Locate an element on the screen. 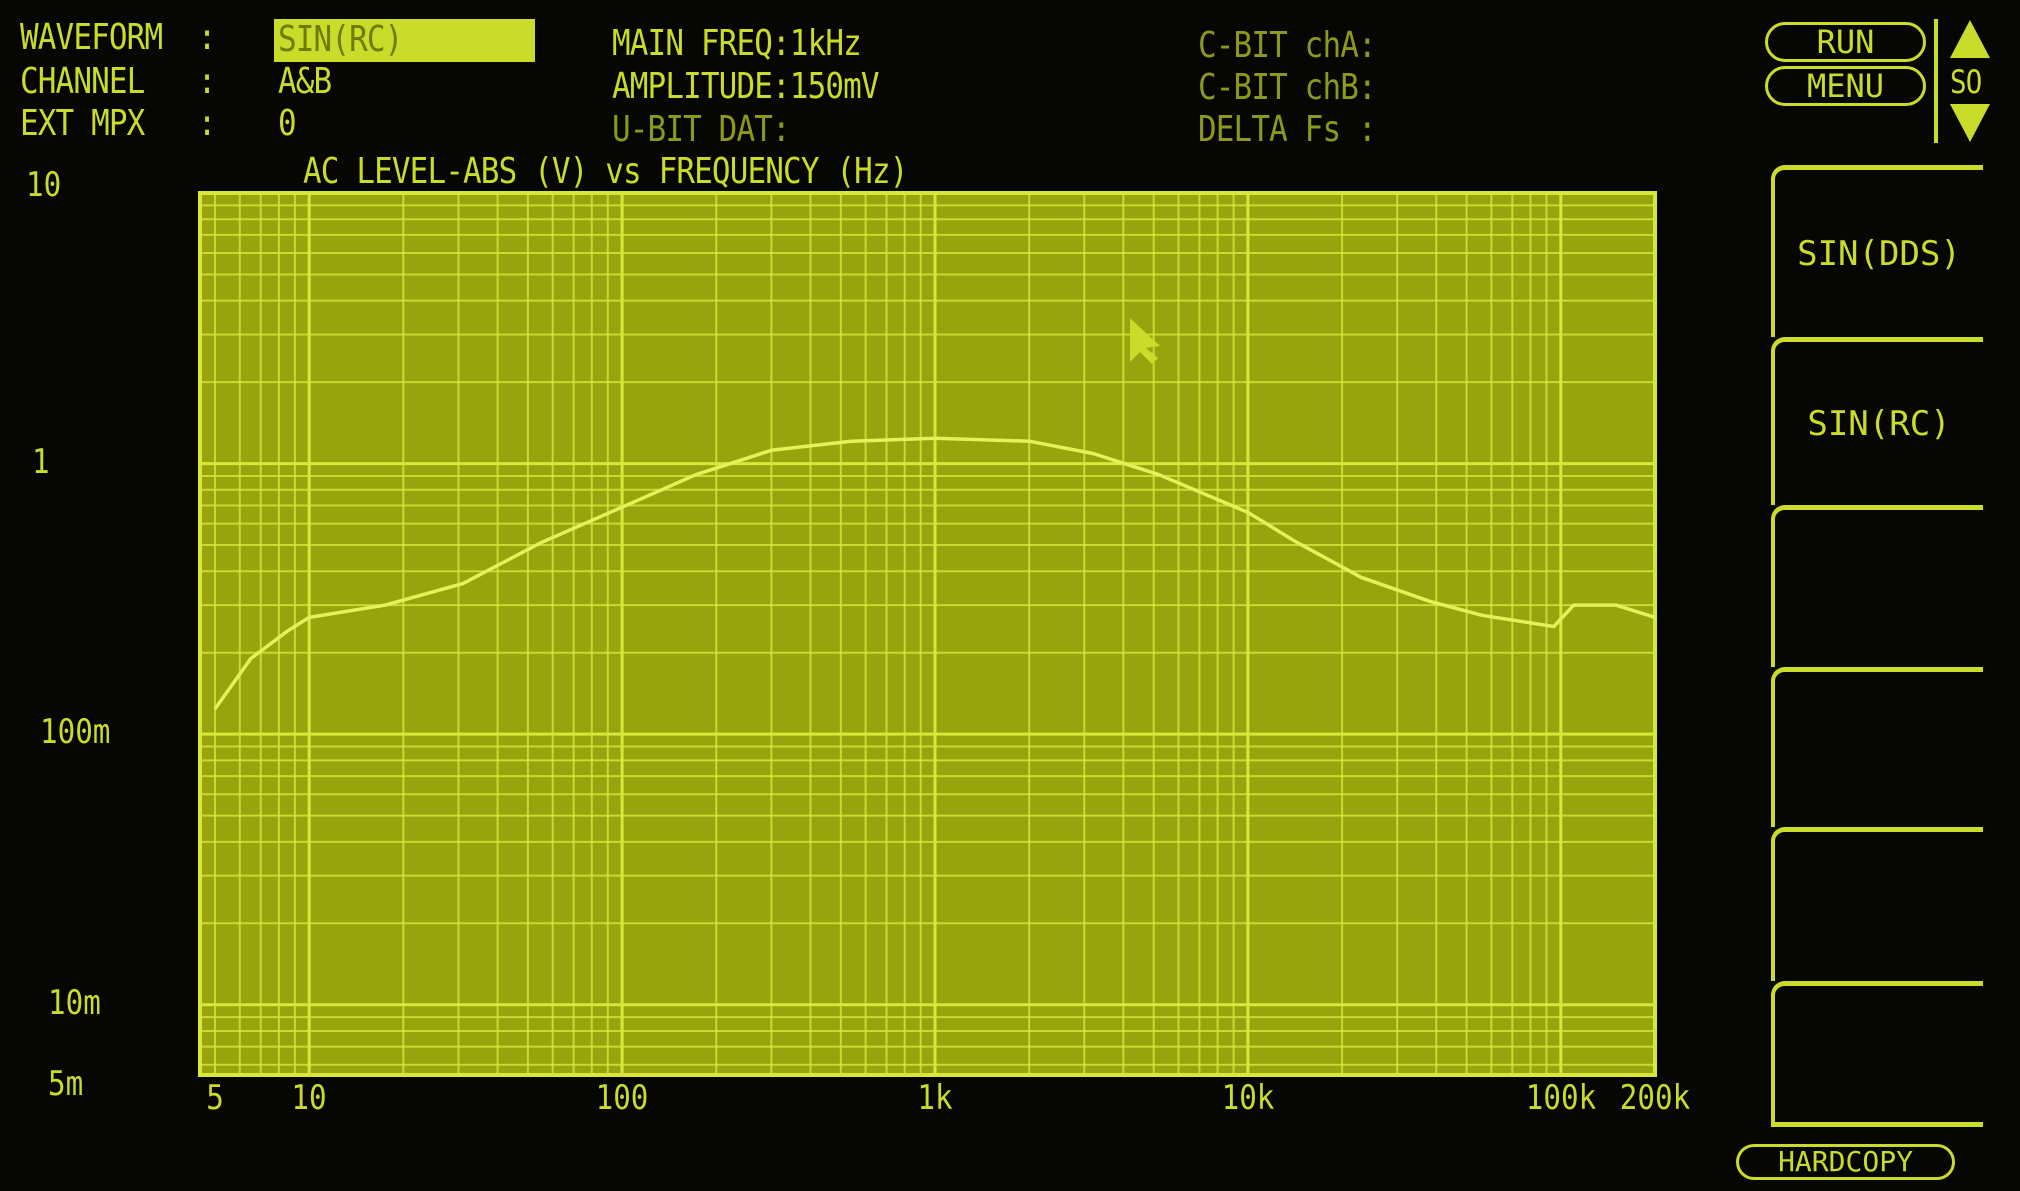 The image size is (2020, 1191). delta-fs: DELTA Fs : is located at coordinates (1287, 129).